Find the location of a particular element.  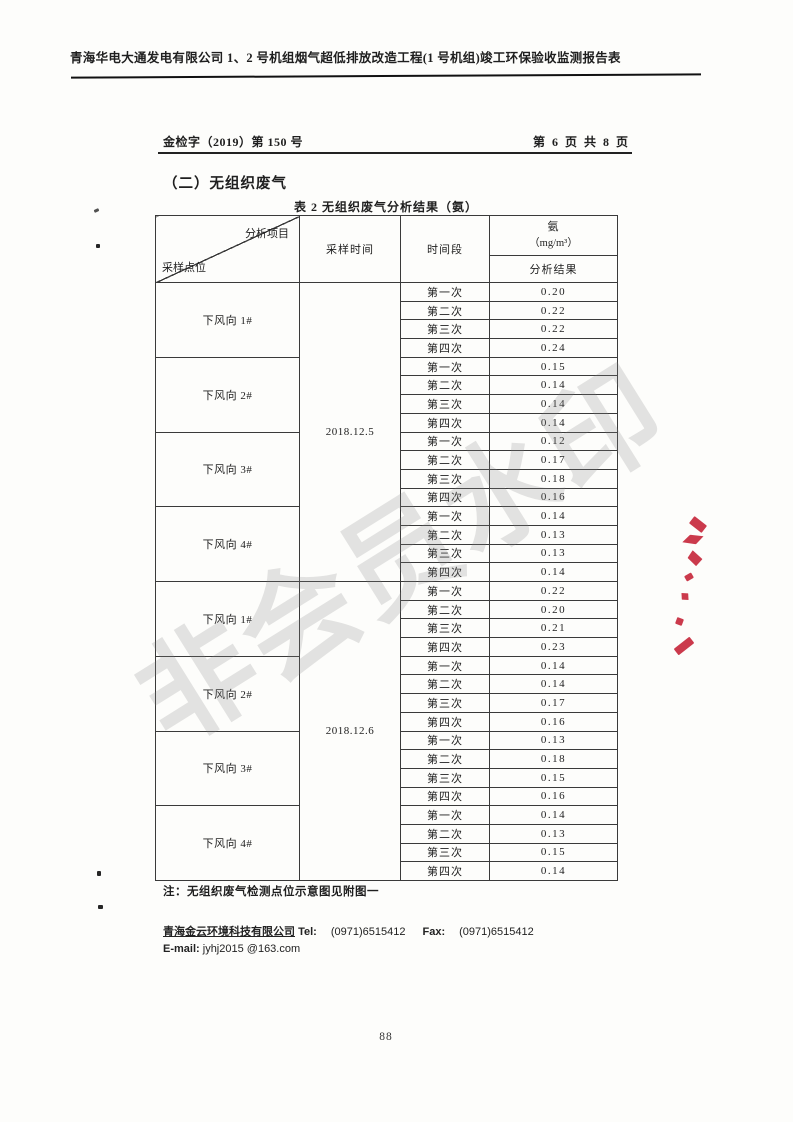

sampling-point-cell: 下风向 4# is located at coordinates (227, 843).